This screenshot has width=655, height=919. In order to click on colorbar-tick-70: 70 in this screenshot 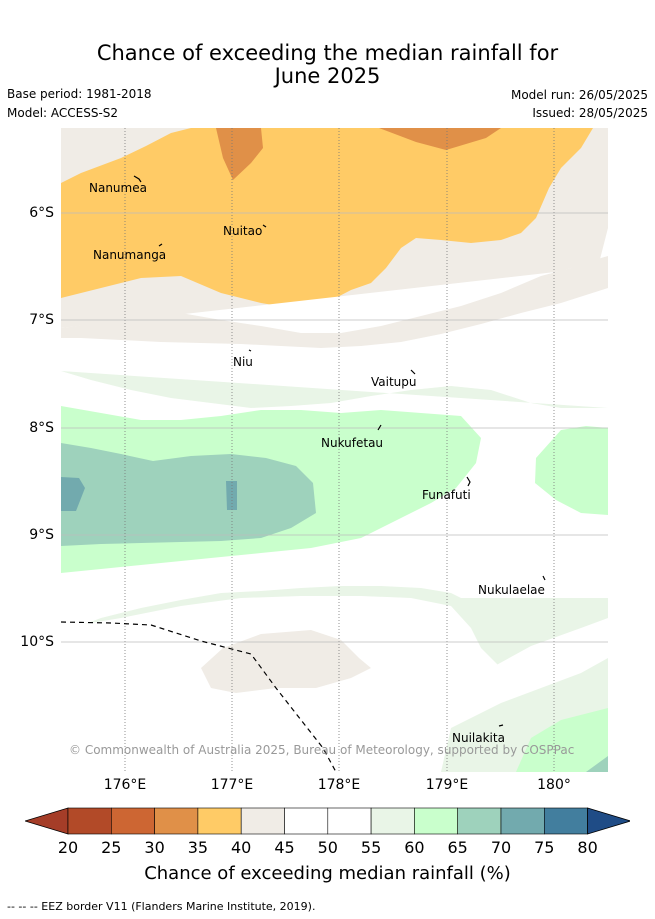, I will do `click(501, 847)`.